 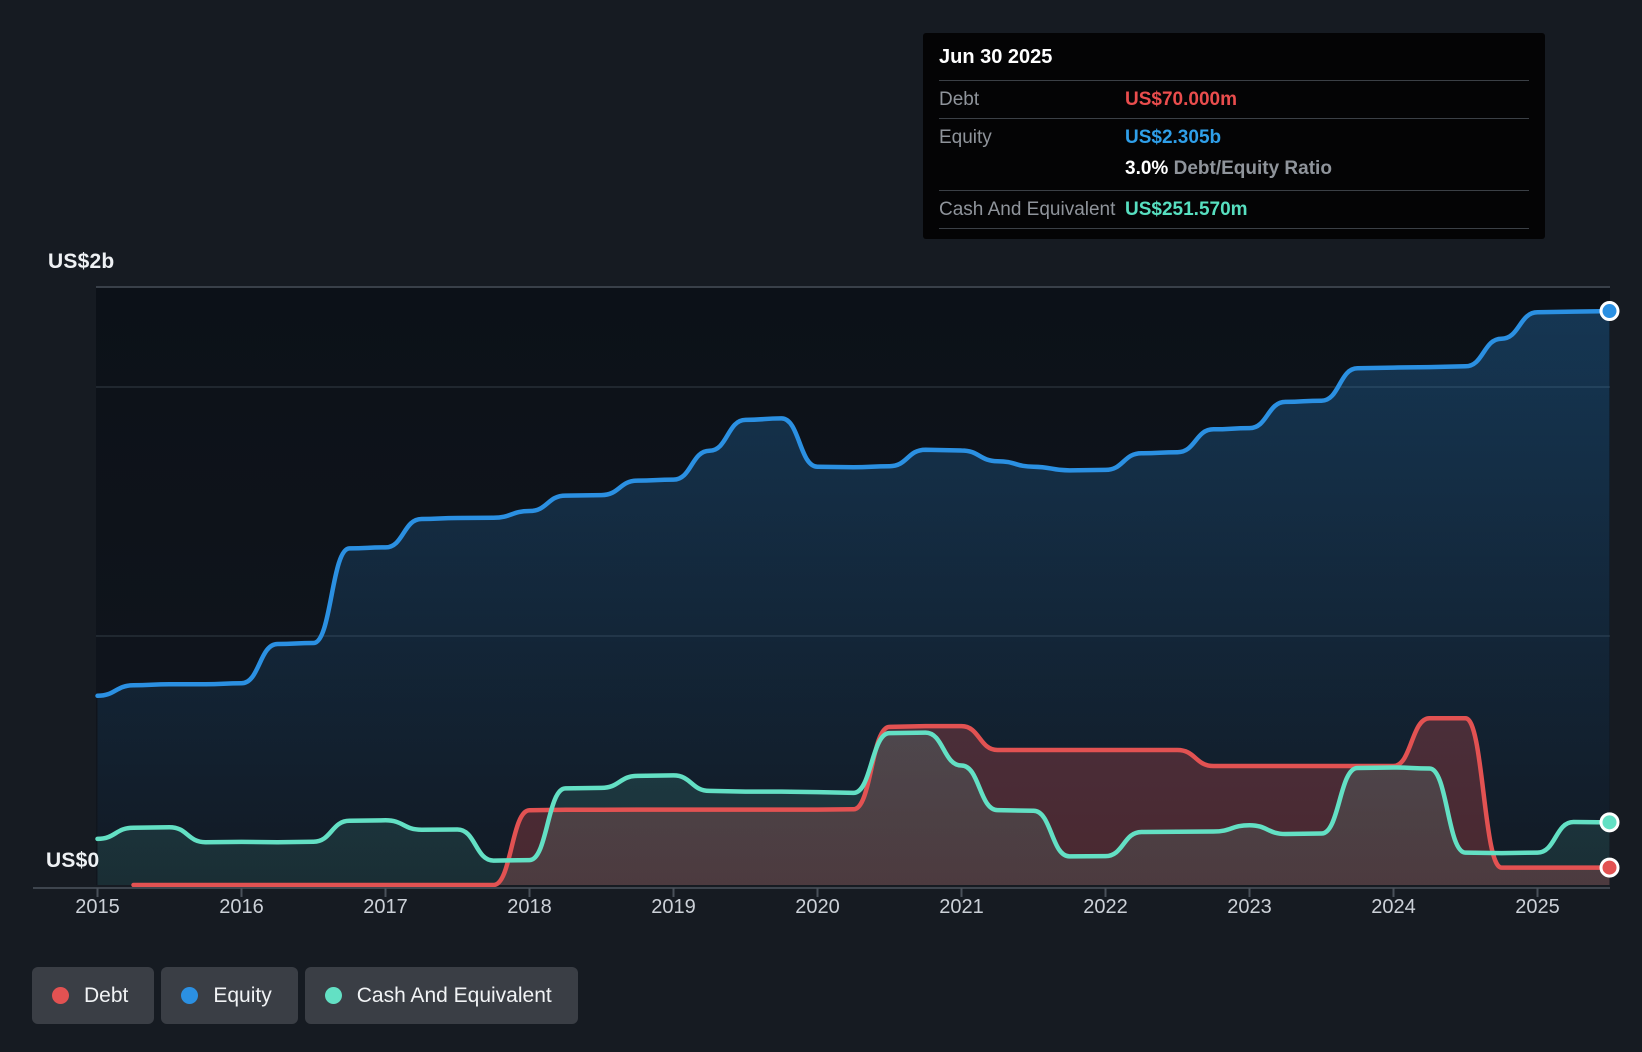 What do you see at coordinates (1147, 168) in the screenshot?
I see `tooltip-ratio-value: 3.0%` at bounding box center [1147, 168].